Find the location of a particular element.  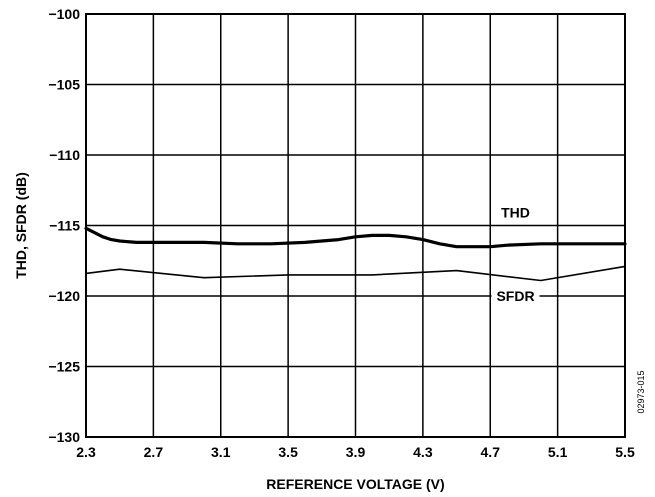

series-label-sfdr: SFDR is located at coordinates (515, 296).